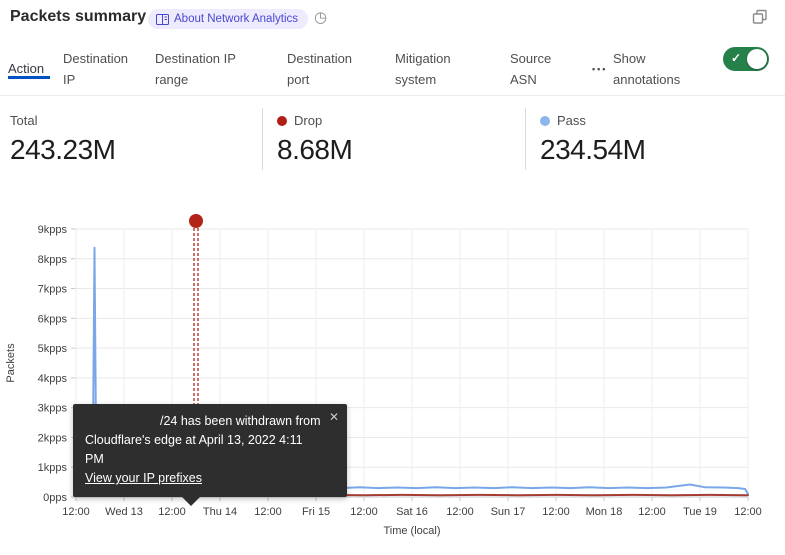 The height and width of the screenshot is (555, 785). What do you see at coordinates (508, 512) in the screenshot?
I see `x-tick-label: Sun 17` at bounding box center [508, 512].